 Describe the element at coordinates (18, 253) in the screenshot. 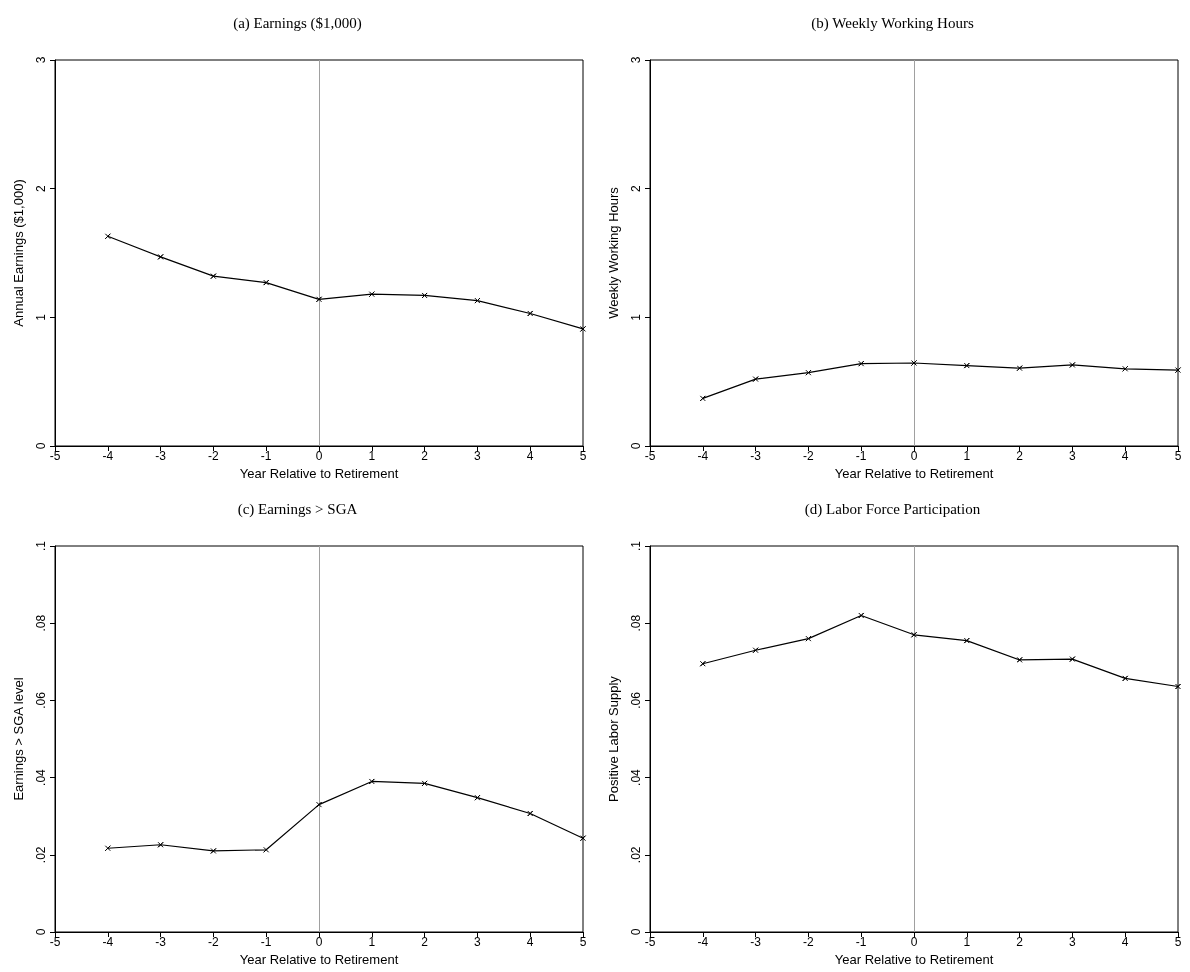

I see `y-axis-title: Annual Earnings ($1,000)` at that location.